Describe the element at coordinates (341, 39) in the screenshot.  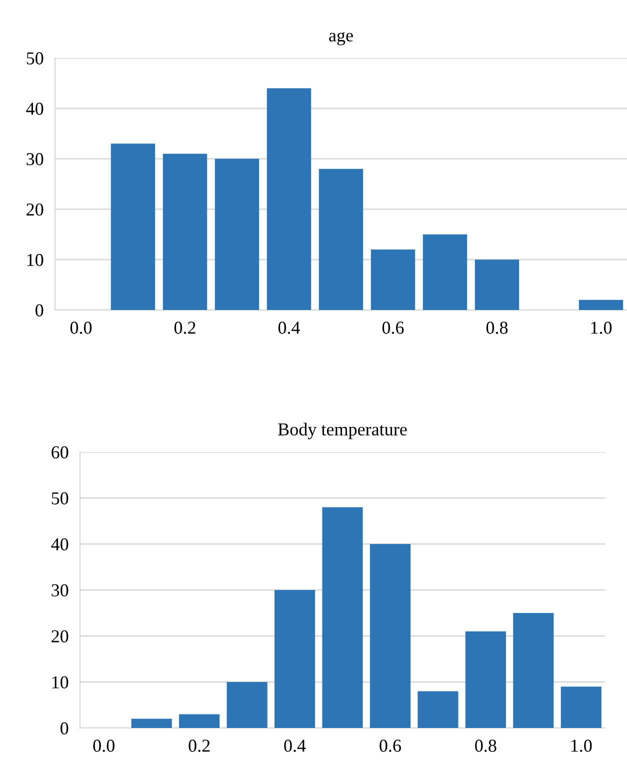
I see `chart-title: age` at that location.